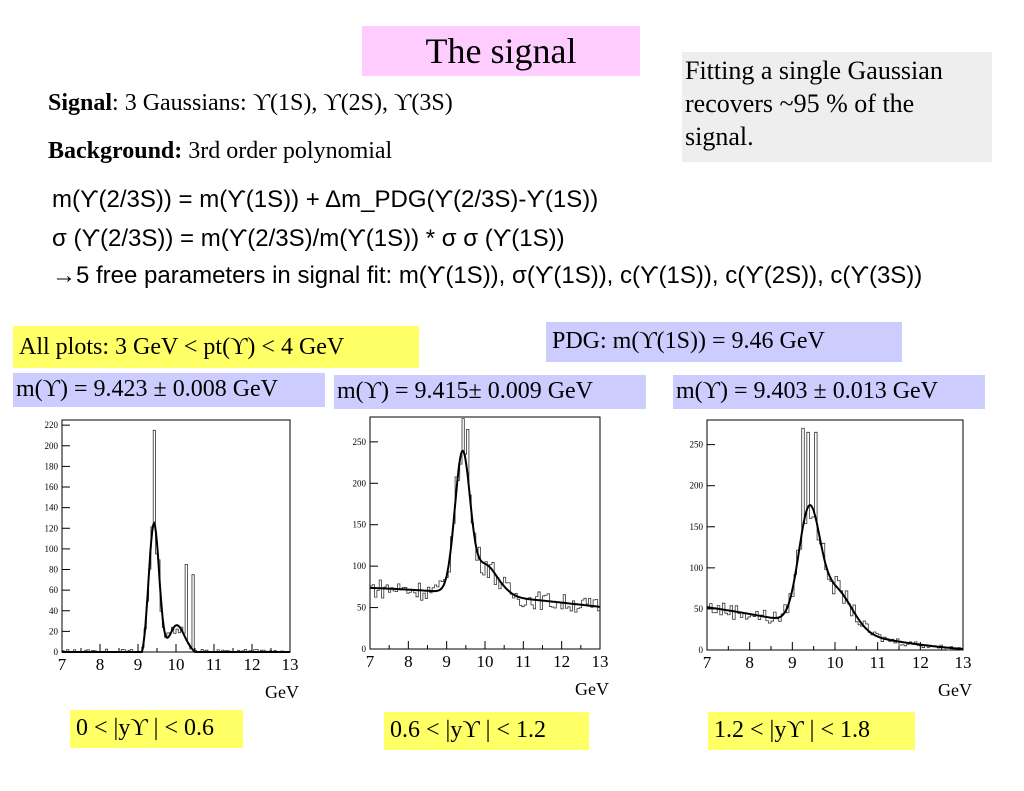  I want to click on y-tick-label: 160, so click(52, 487).